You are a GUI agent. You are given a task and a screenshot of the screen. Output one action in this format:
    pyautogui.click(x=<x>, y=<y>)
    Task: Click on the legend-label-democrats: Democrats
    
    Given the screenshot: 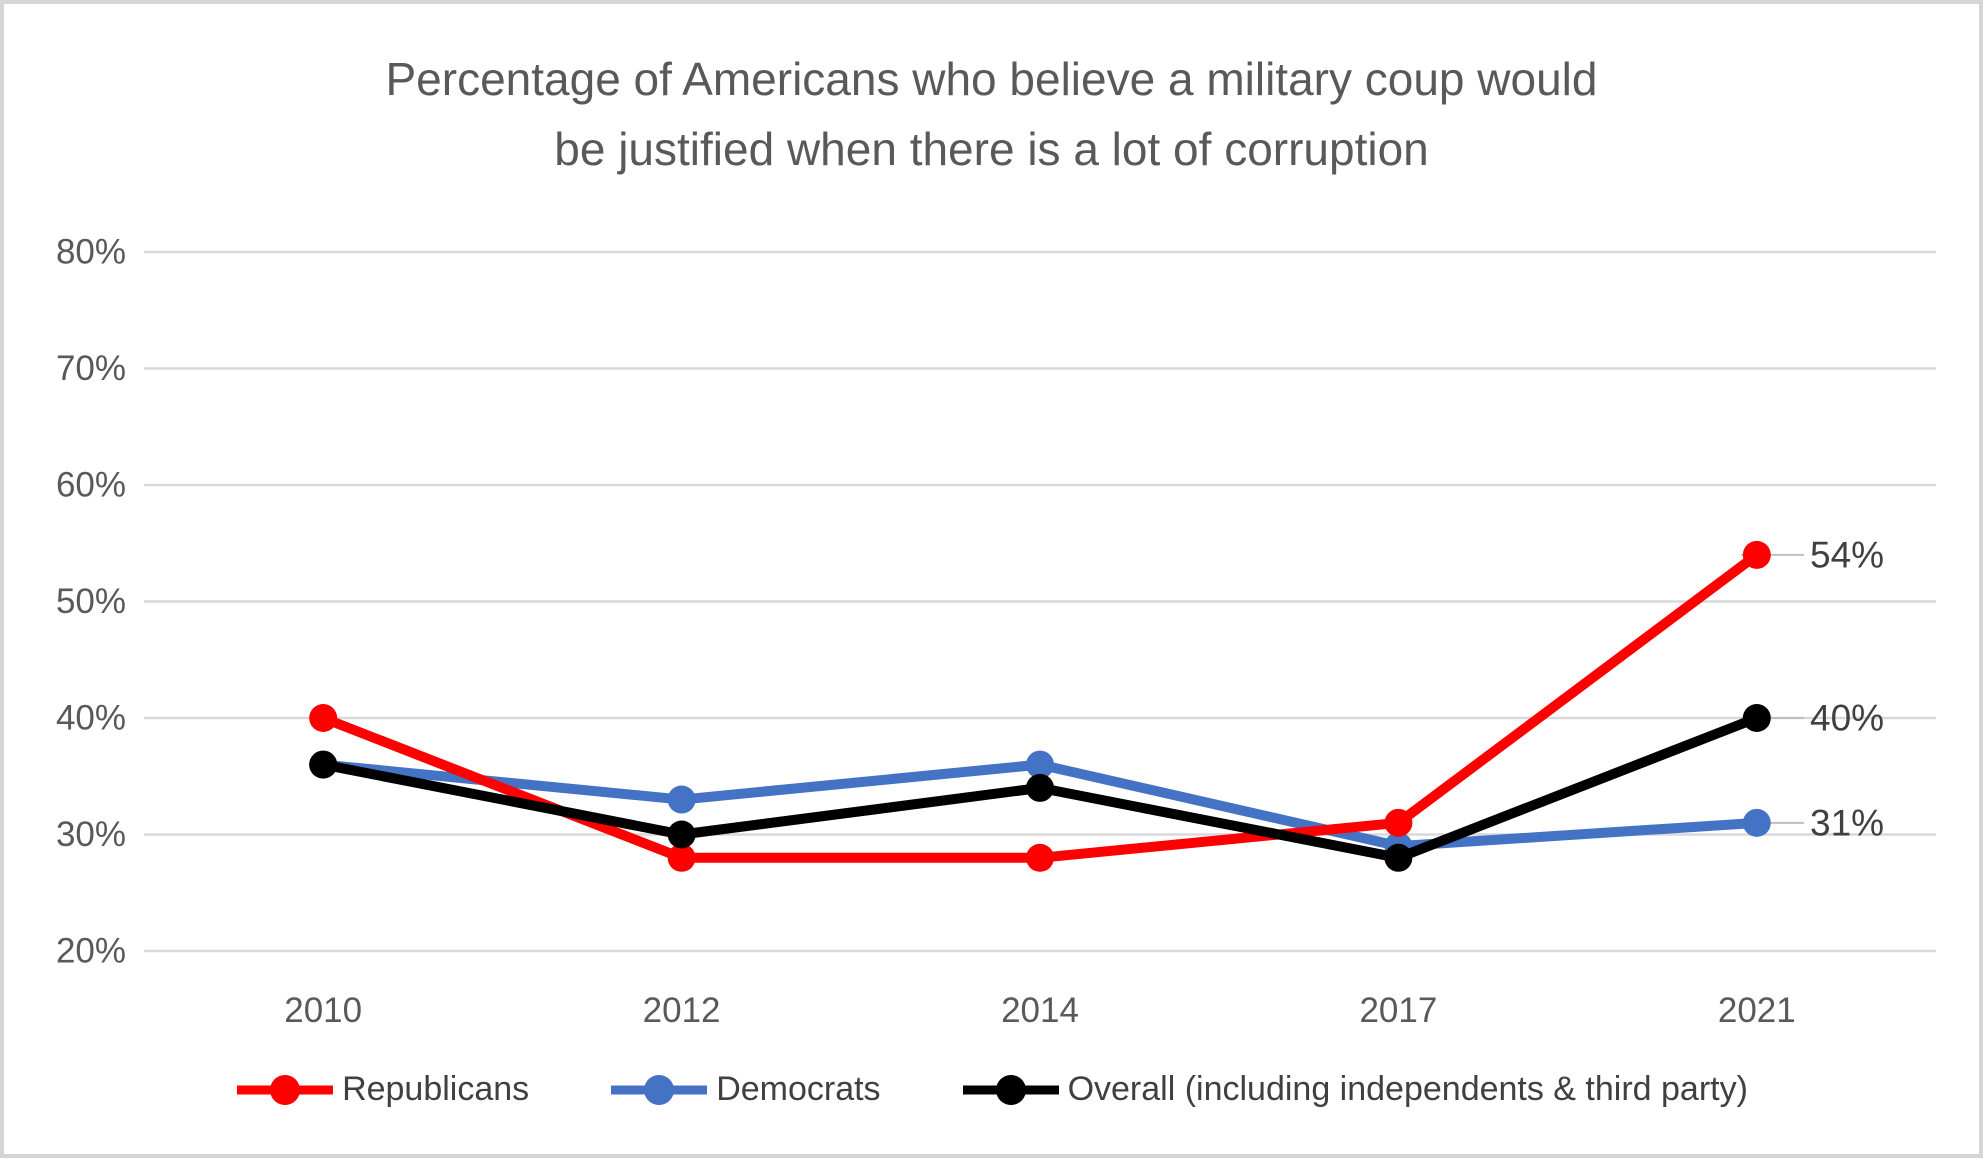 What is the action you would take?
    pyautogui.click(x=798, y=1089)
    